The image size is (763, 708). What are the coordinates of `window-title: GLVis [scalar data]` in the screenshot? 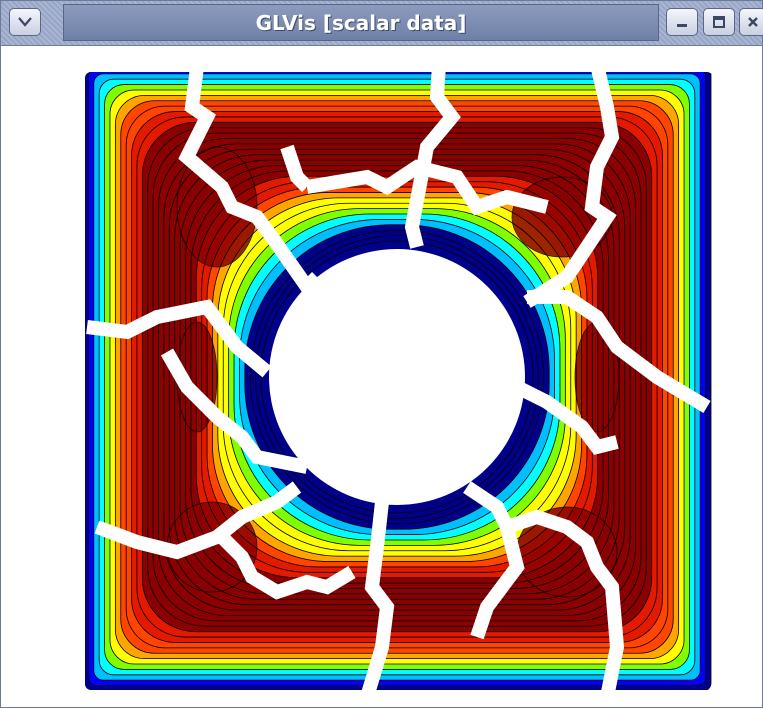 It's located at (361, 22).